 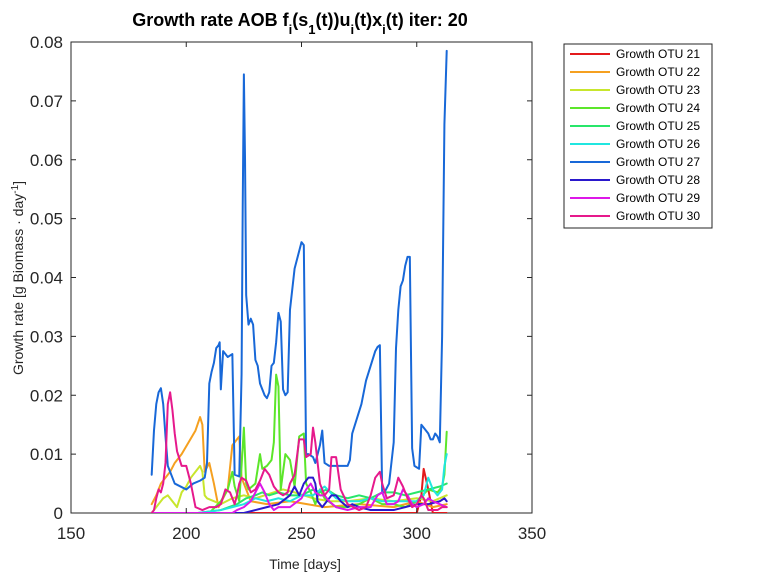 What do you see at coordinates (305, 564) in the screenshot?
I see `x-axis-label: Time [days]` at bounding box center [305, 564].